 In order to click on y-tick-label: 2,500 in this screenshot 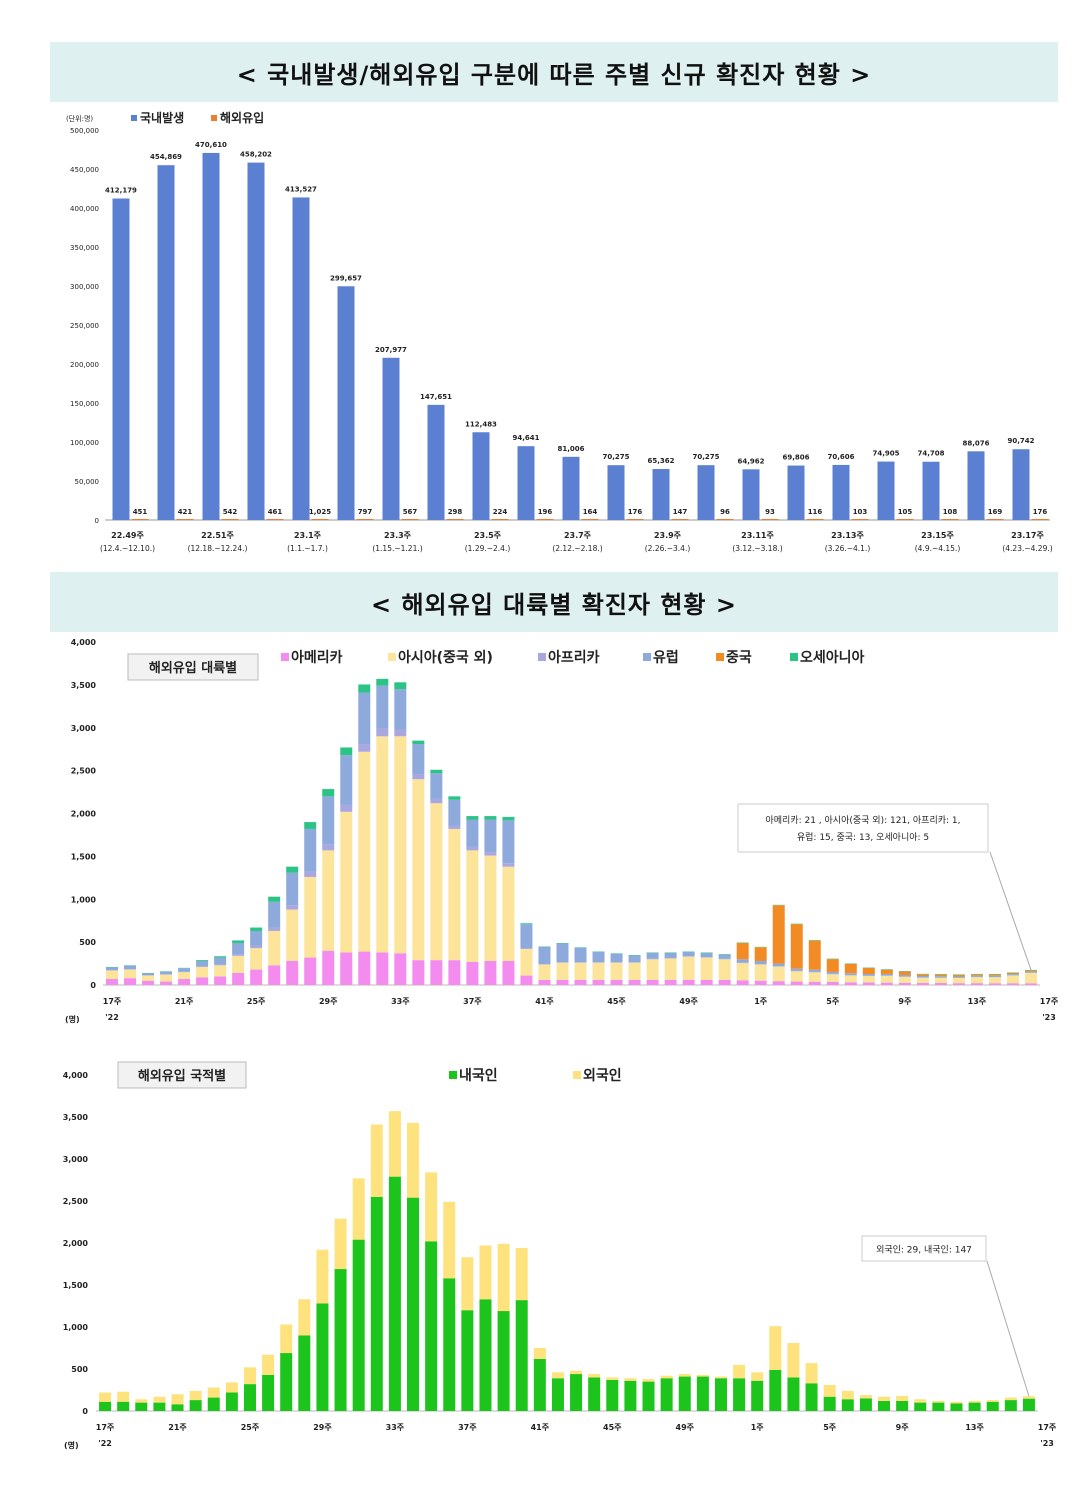, I will do `click(84, 771)`.